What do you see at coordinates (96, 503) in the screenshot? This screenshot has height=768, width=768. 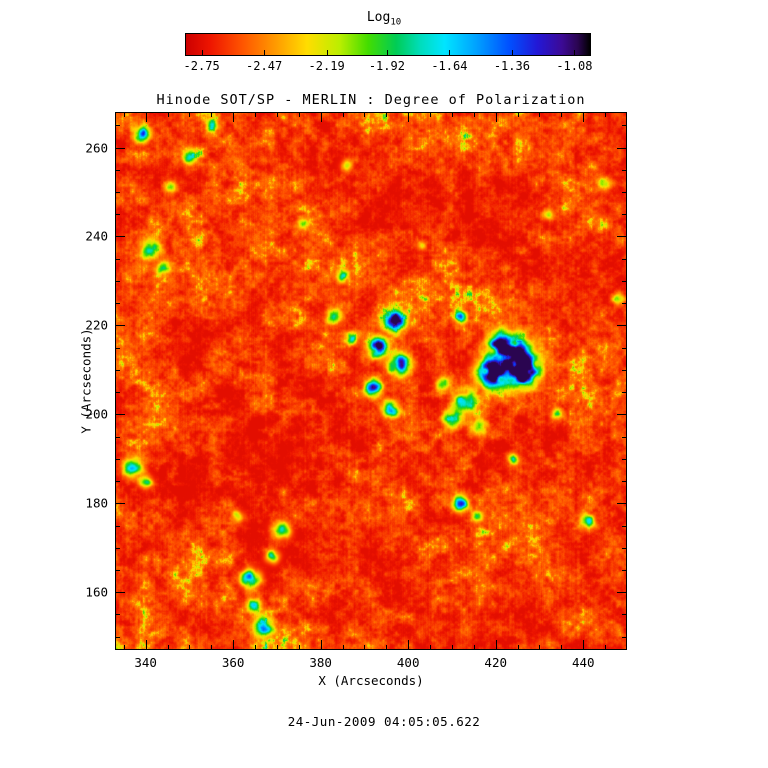 I see `y-tick-label: 180` at bounding box center [96, 503].